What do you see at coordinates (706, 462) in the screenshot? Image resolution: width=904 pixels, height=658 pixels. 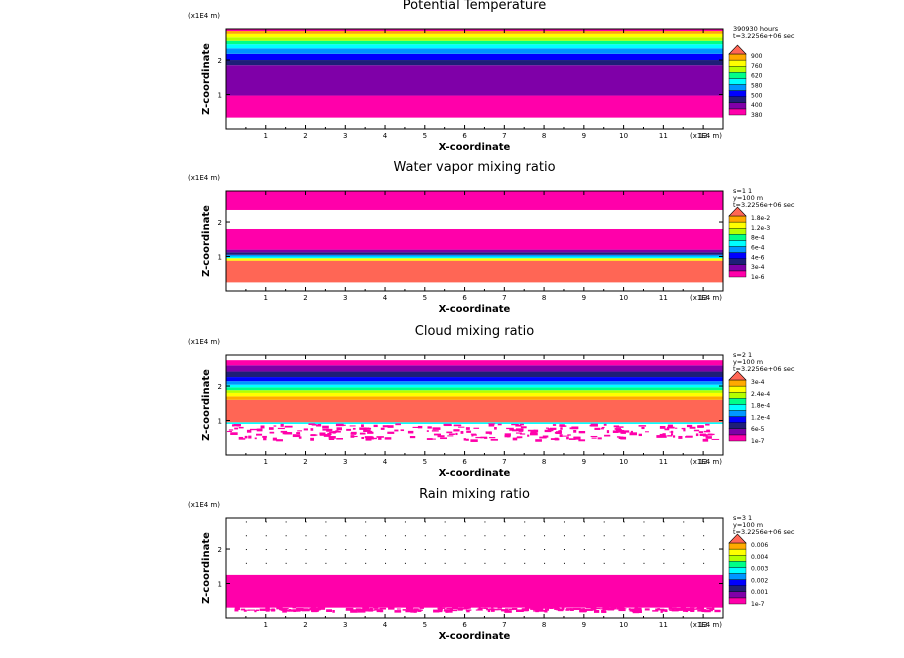 I see `x-unit-label: (x1E4 m)` at bounding box center [706, 462].